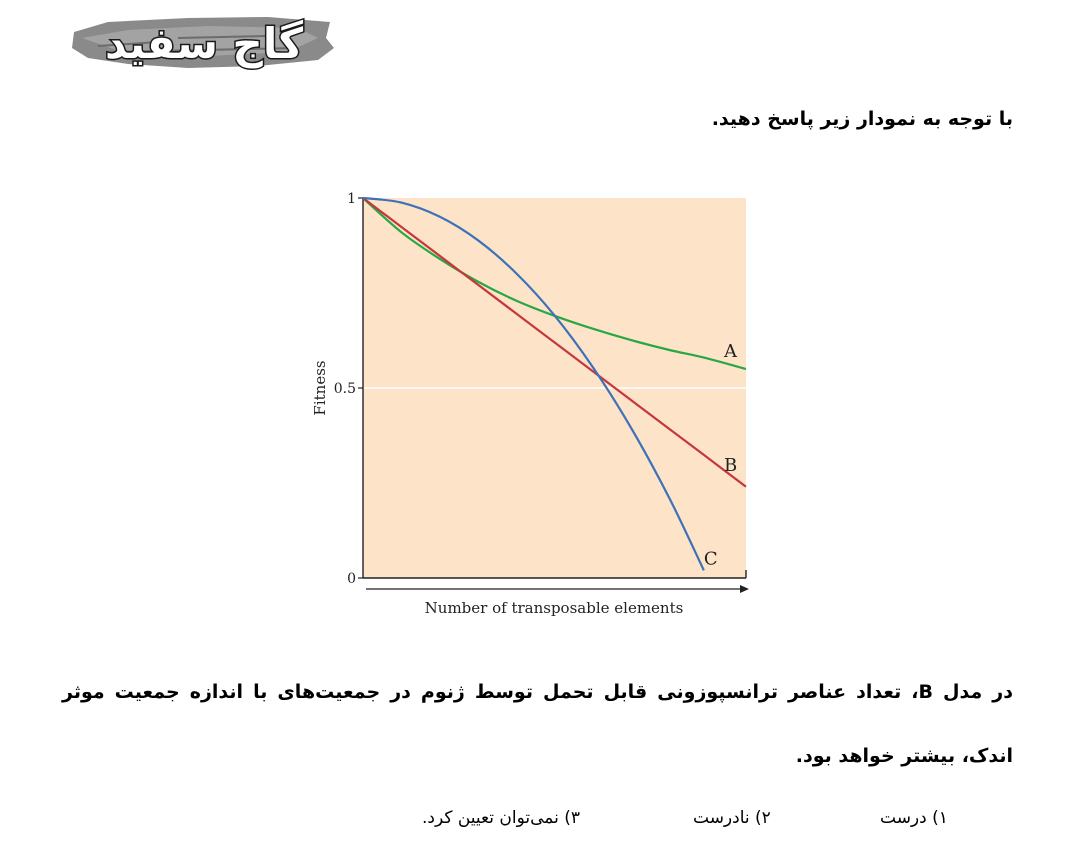 This screenshot has width=1075, height=843. What do you see at coordinates (862, 119) in the screenshot?
I see `intro-instruction: با توجه به نمودار زیر پاسخ دهید.` at bounding box center [862, 119].